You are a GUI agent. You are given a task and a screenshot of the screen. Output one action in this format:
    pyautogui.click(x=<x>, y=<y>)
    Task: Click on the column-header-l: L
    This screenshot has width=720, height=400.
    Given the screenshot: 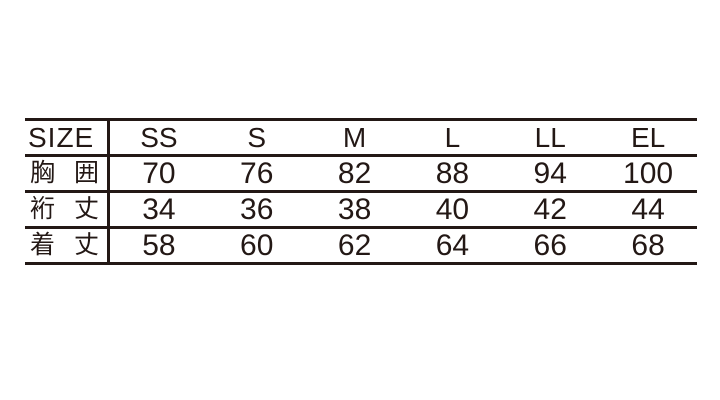 What is the action you would take?
    pyautogui.click(x=452, y=139)
    